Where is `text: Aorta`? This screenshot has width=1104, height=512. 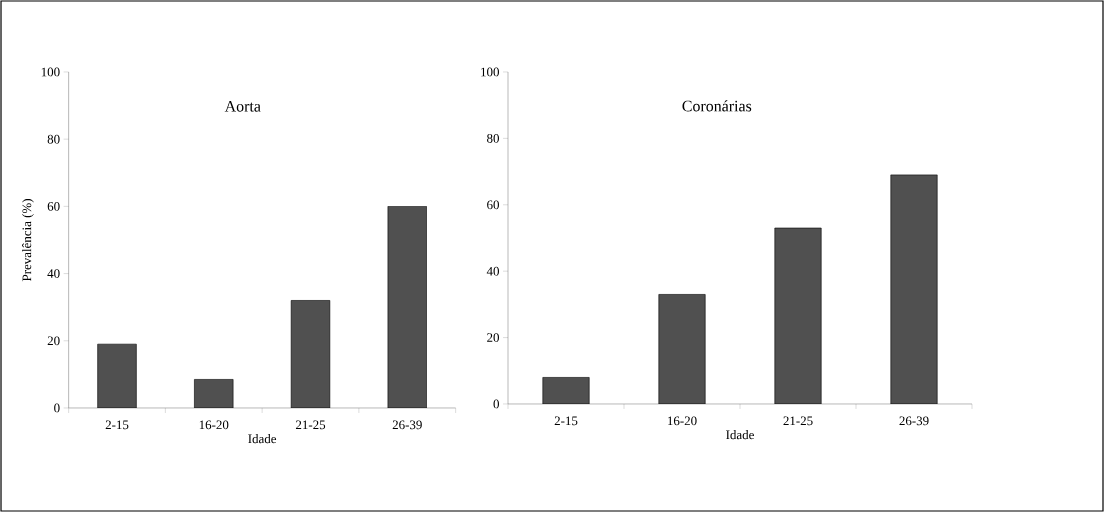
text: Aorta is located at coordinates (242, 106).